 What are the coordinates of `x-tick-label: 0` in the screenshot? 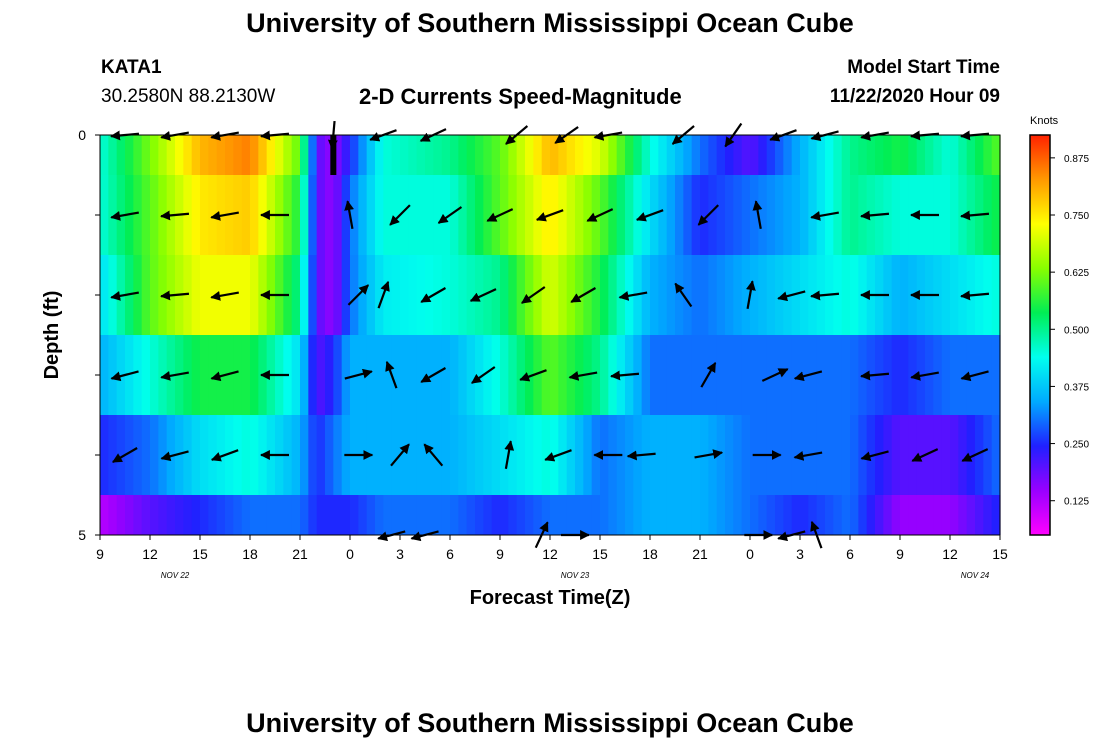 It's located at (350, 554).